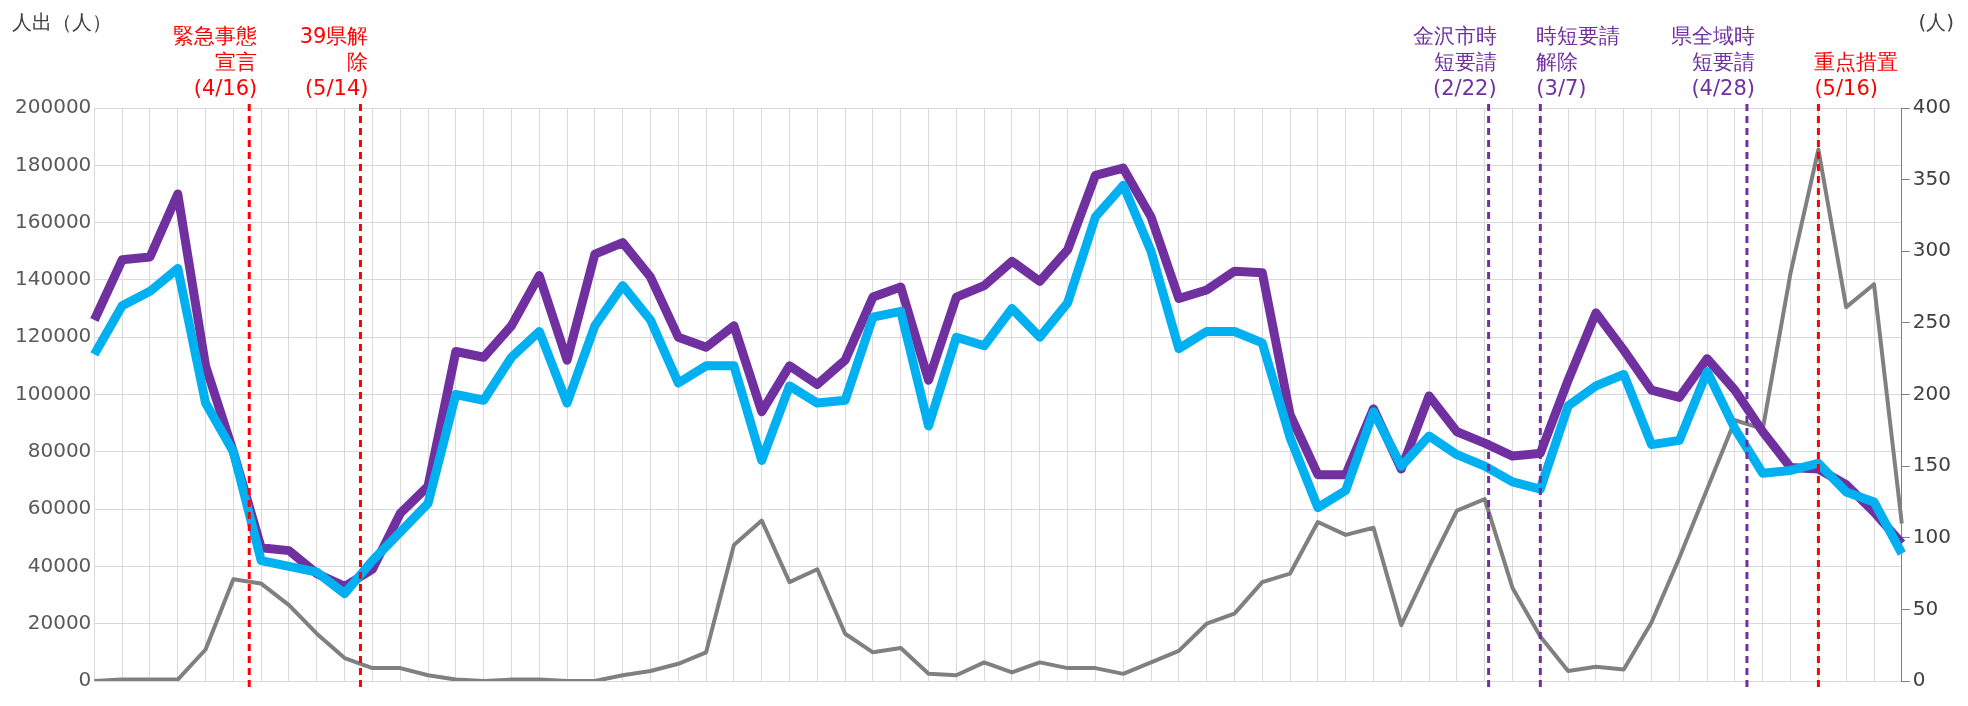 The image size is (1968, 706). I want to click on y2-tick-label: 150, so click(1932, 464).